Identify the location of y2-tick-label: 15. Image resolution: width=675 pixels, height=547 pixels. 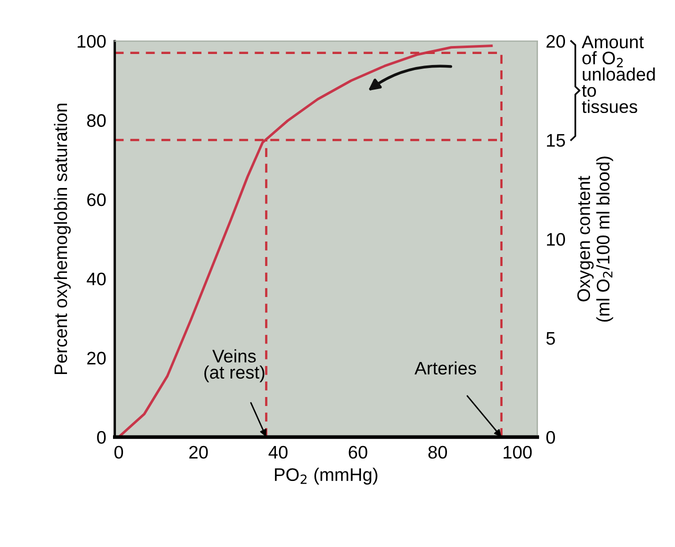
(556, 140).